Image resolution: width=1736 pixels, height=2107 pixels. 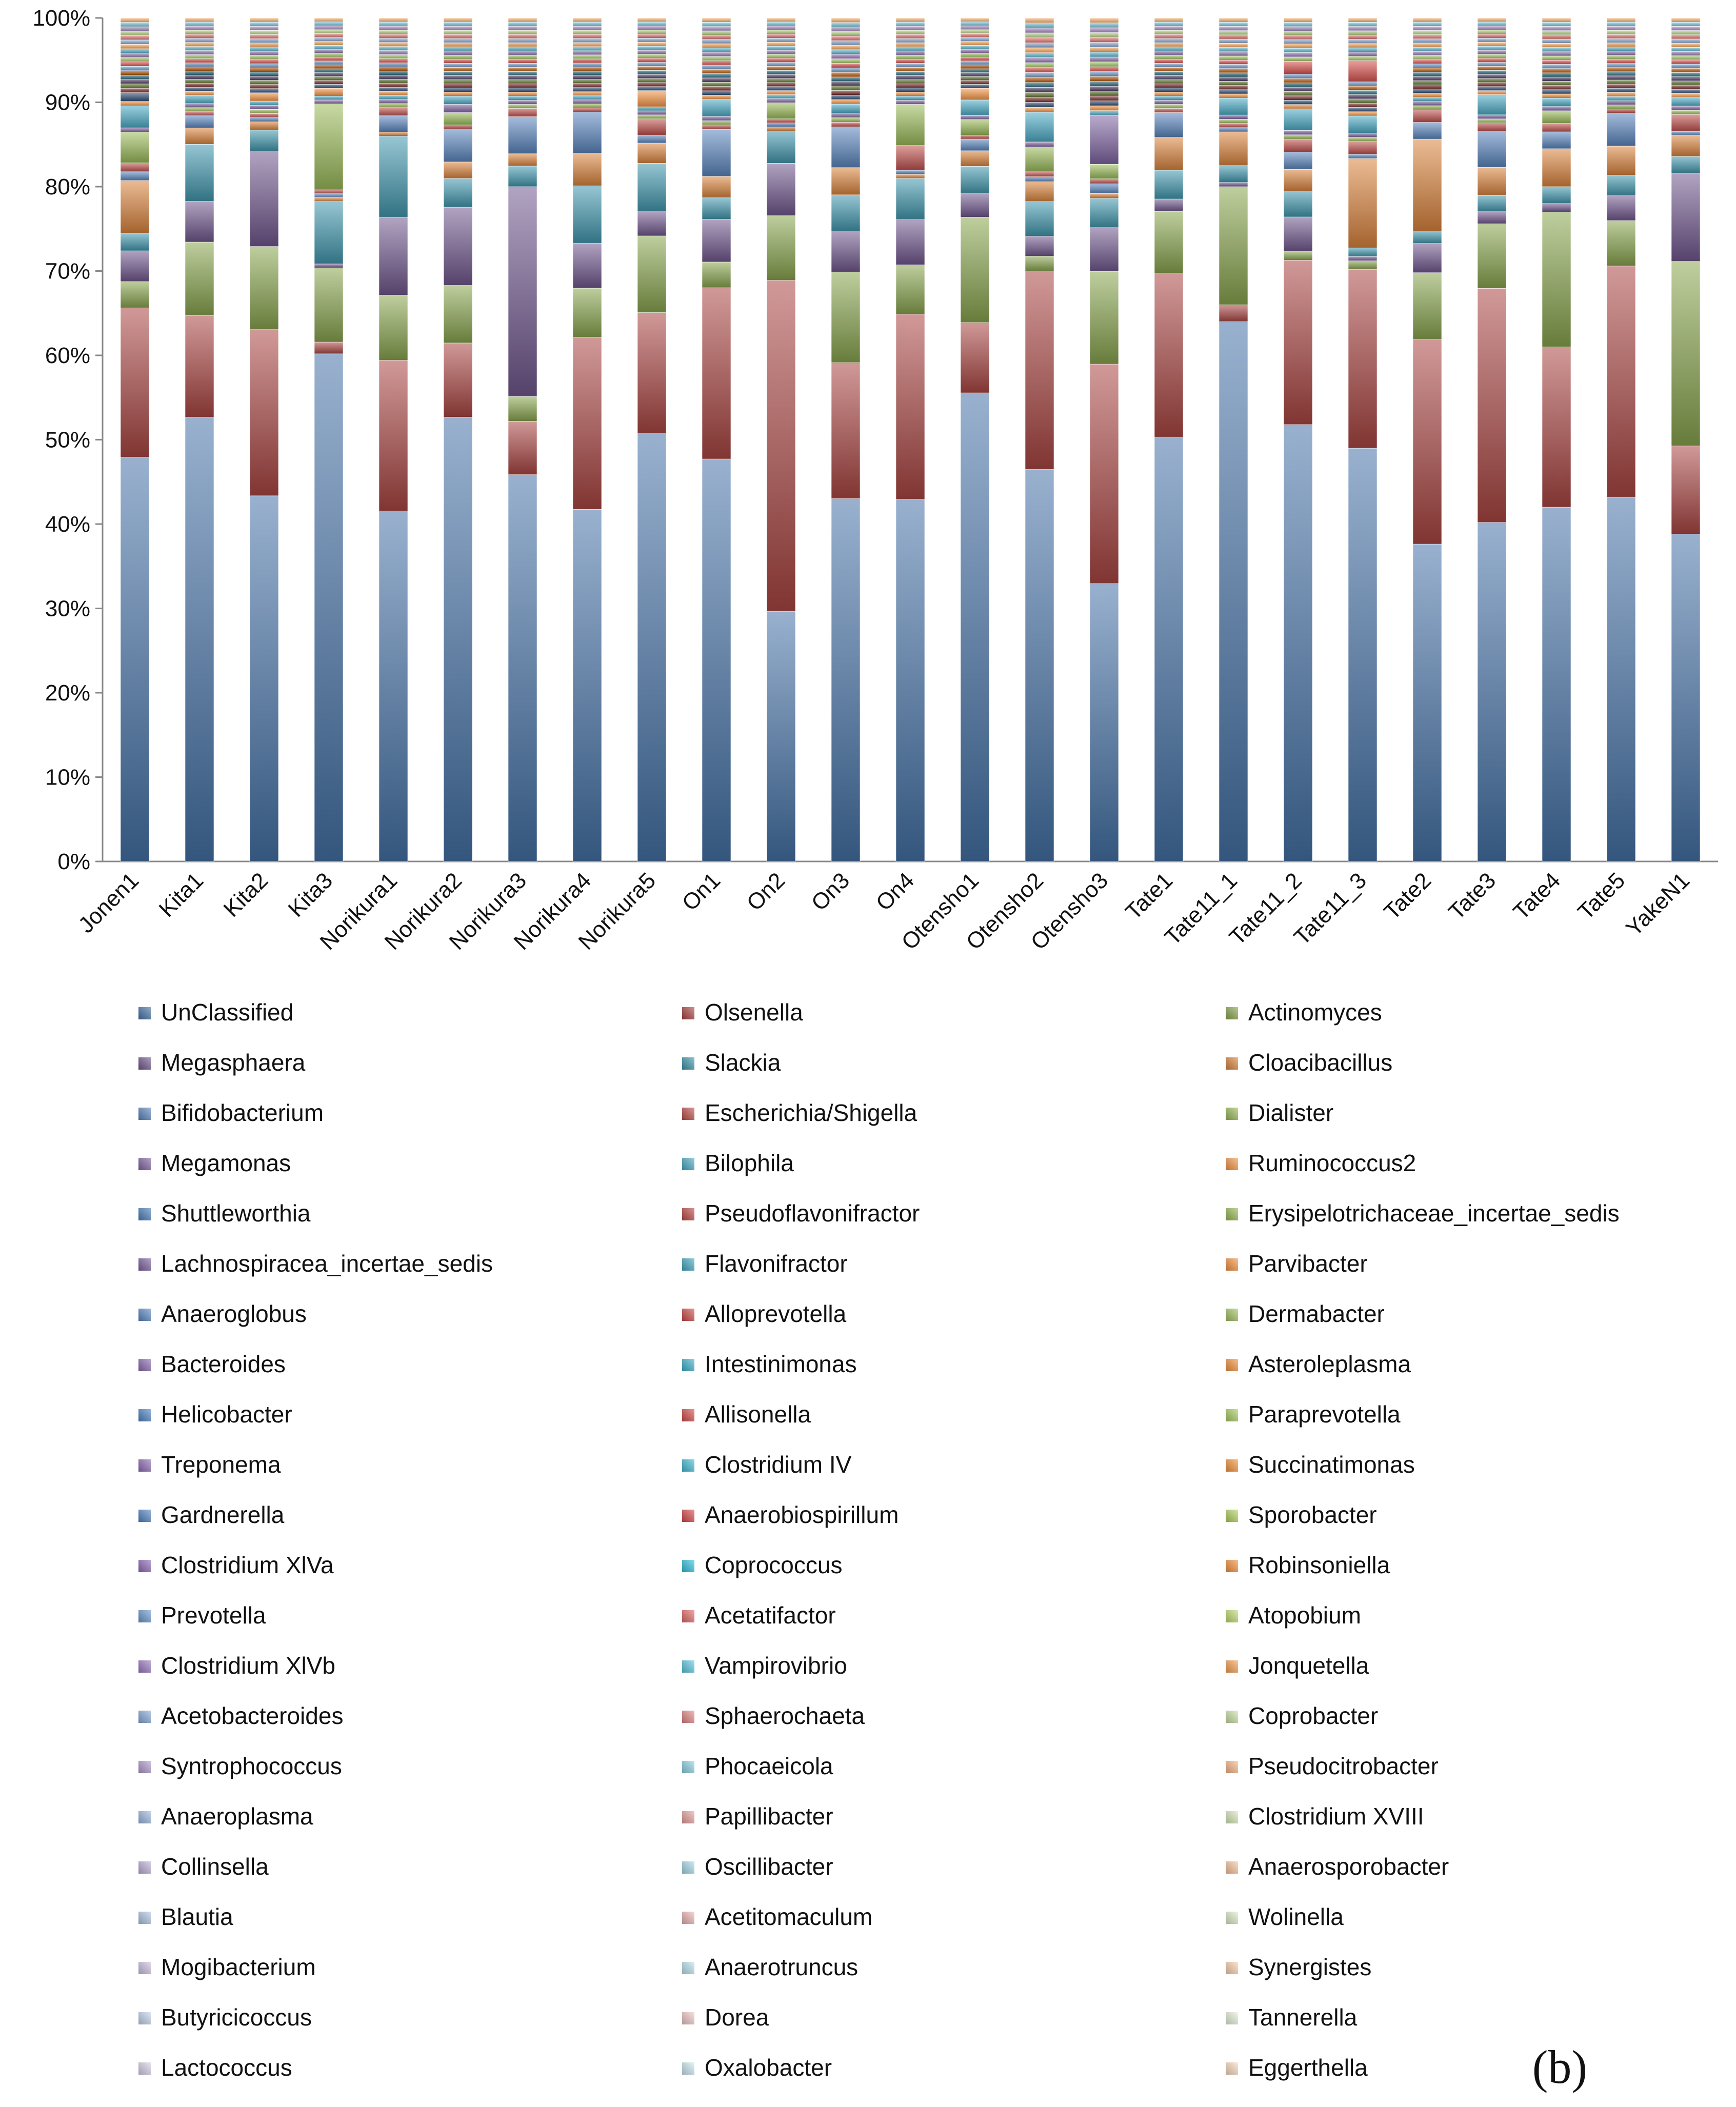 I want to click on legend-label: Oxalobacter, so click(x=768, y=2067).